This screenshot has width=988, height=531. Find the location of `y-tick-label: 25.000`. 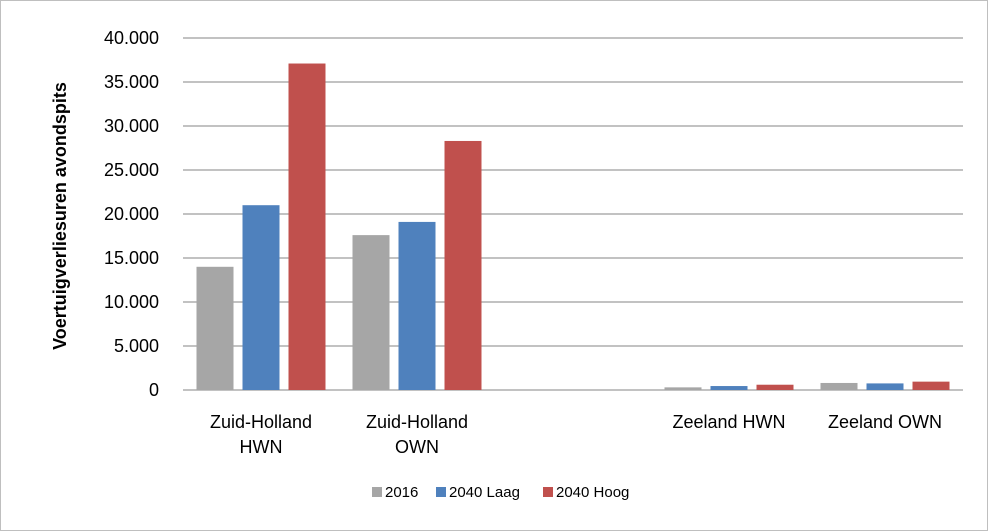

y-tick-label: 25.000 is located at coordinates (131, 170).